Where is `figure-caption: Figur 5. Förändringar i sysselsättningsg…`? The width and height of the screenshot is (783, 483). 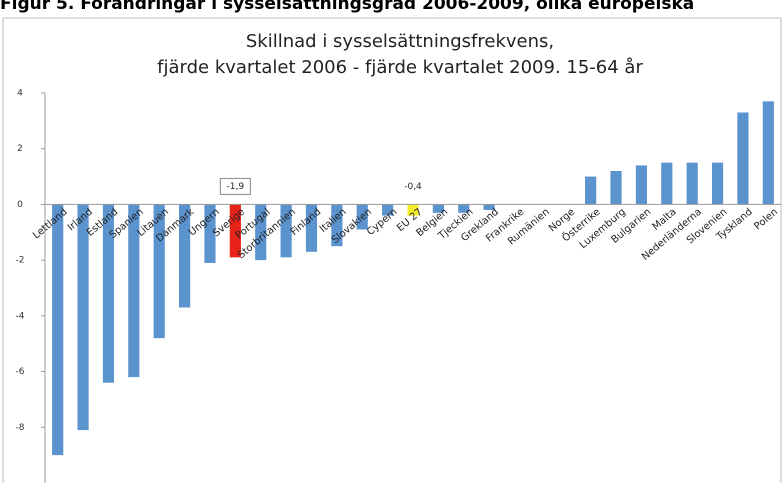 figure-caption: Figur 5. Förändringar i sysselsättningsg… is located at coordinates (347, 7).